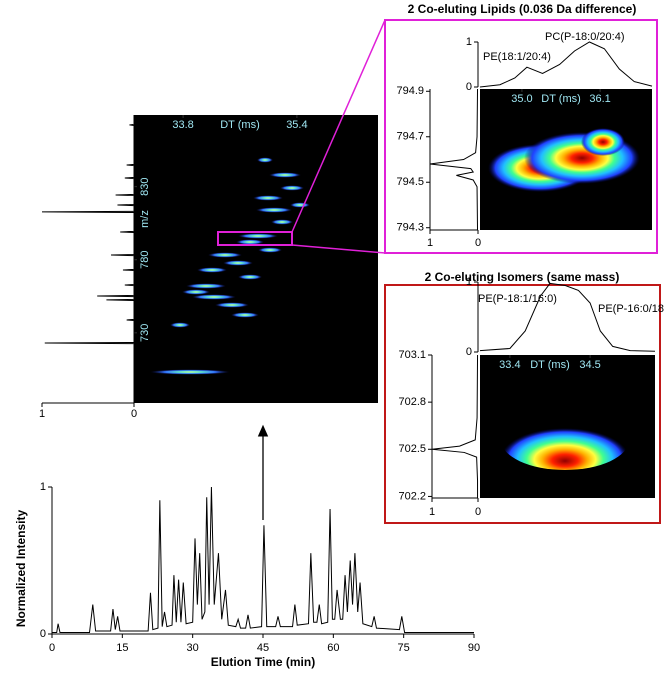 This screenshot has height=673, width=664. I want to click on annotation: PE(P-18:1/16:0), so click(517, 299).